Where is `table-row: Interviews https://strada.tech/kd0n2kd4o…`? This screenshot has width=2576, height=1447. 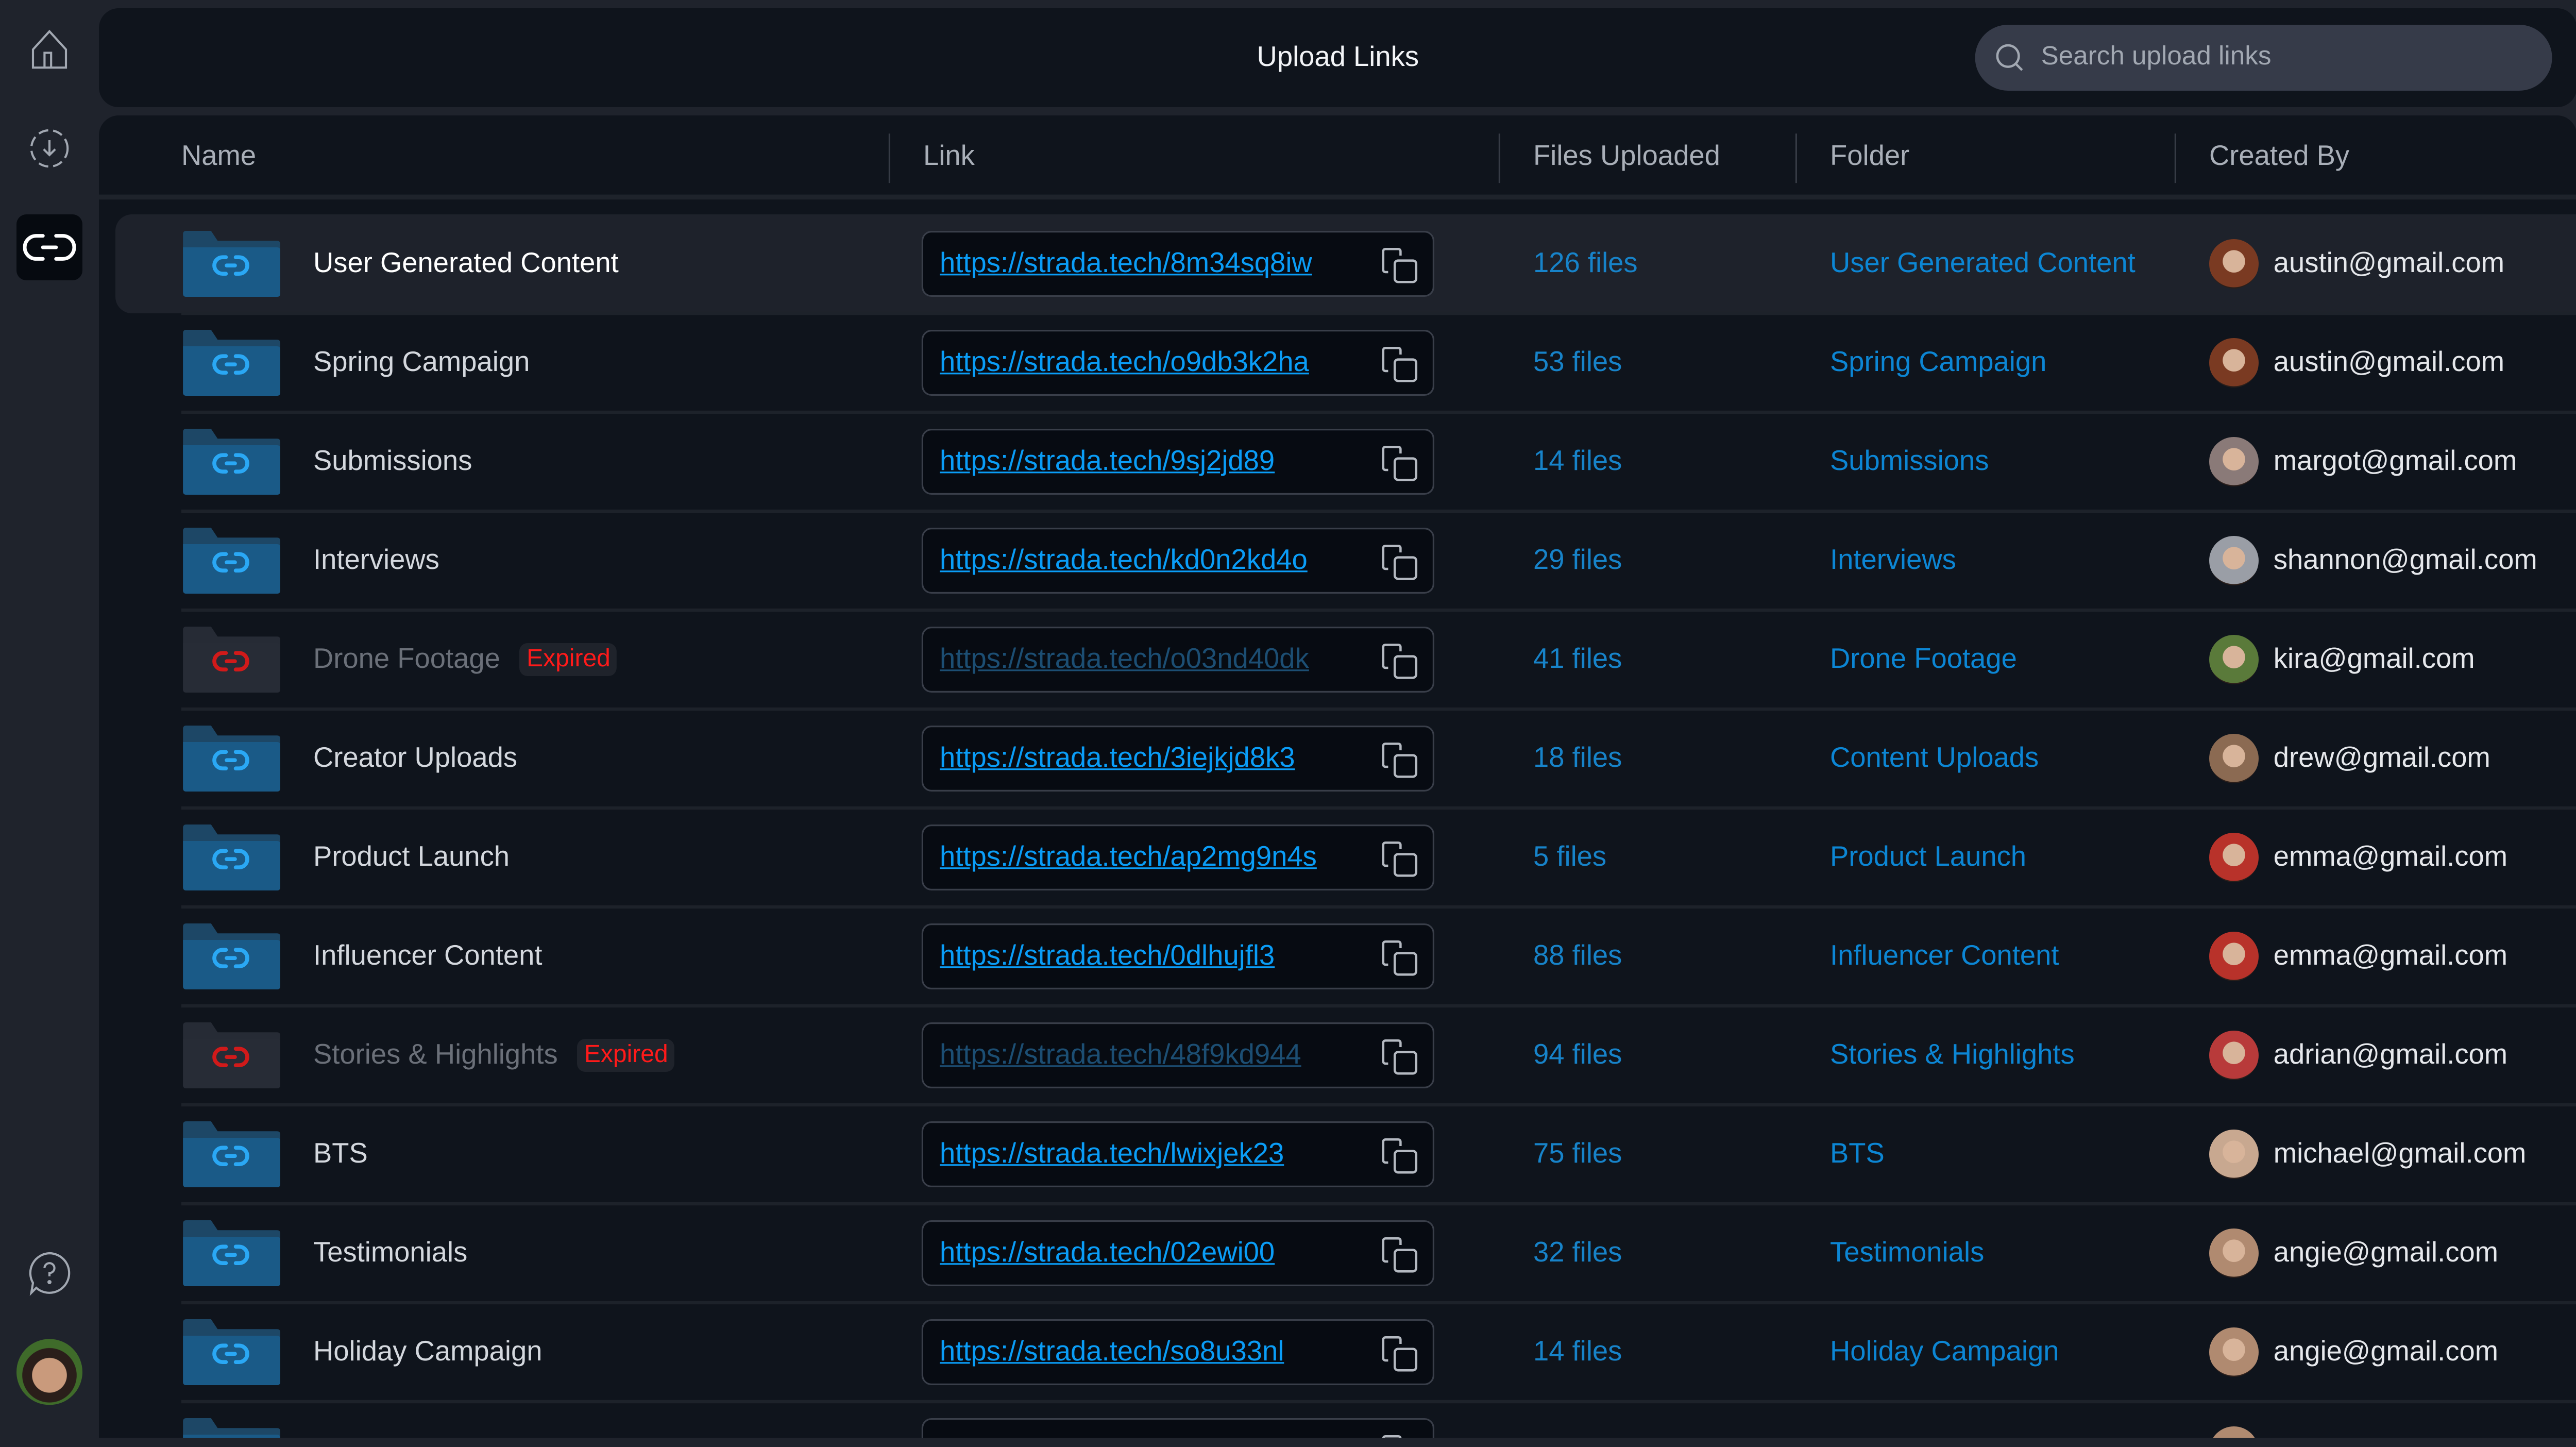 table-row: Interviews https://strada.tech/kd0n2kd4o… is located at coordinates (1345, 561).